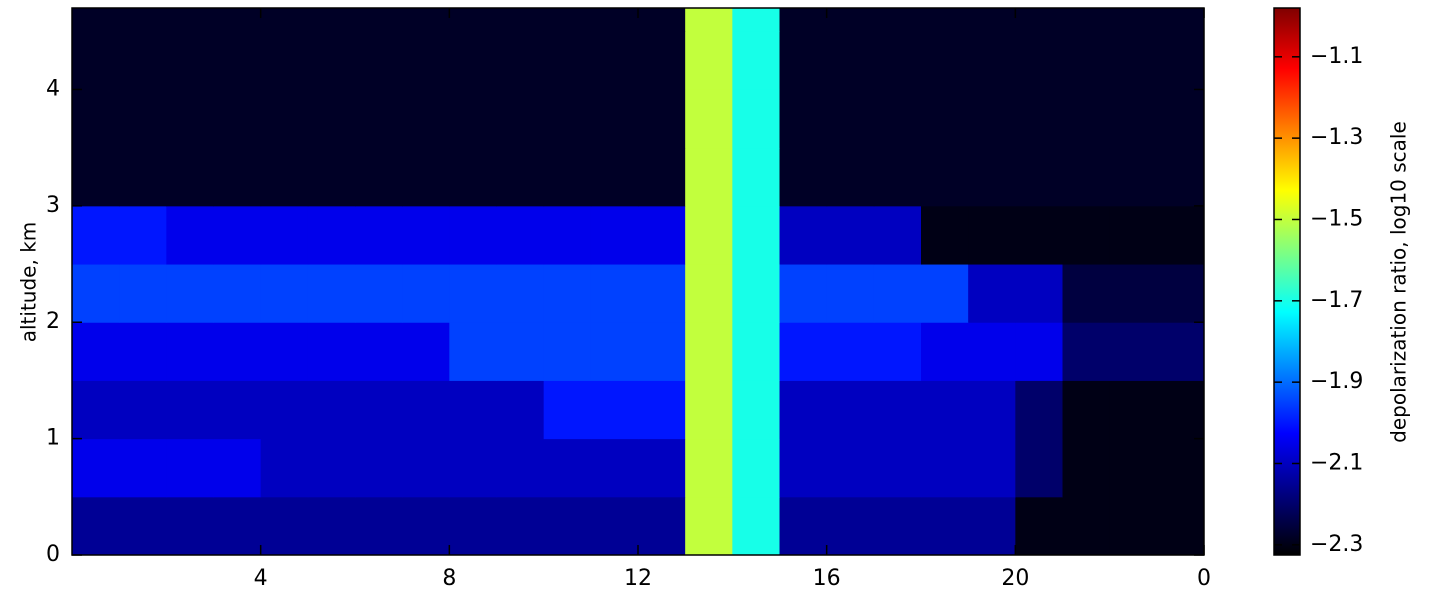 This screenshot has height=594, width=1429. What do you see at coordinates (1015, 578) in the screenshot?
I see `x-tick-label: 20` at bounding box center [1015, 578].